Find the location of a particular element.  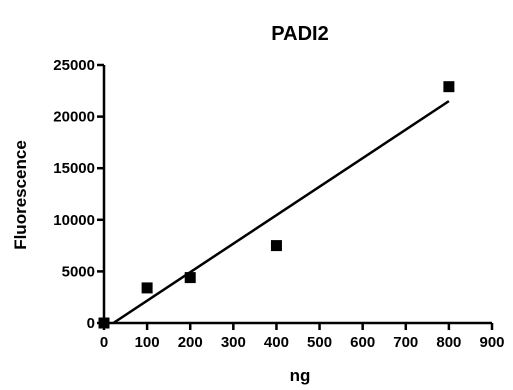

x-axis-label: ng is located at coordinates (300, 375).